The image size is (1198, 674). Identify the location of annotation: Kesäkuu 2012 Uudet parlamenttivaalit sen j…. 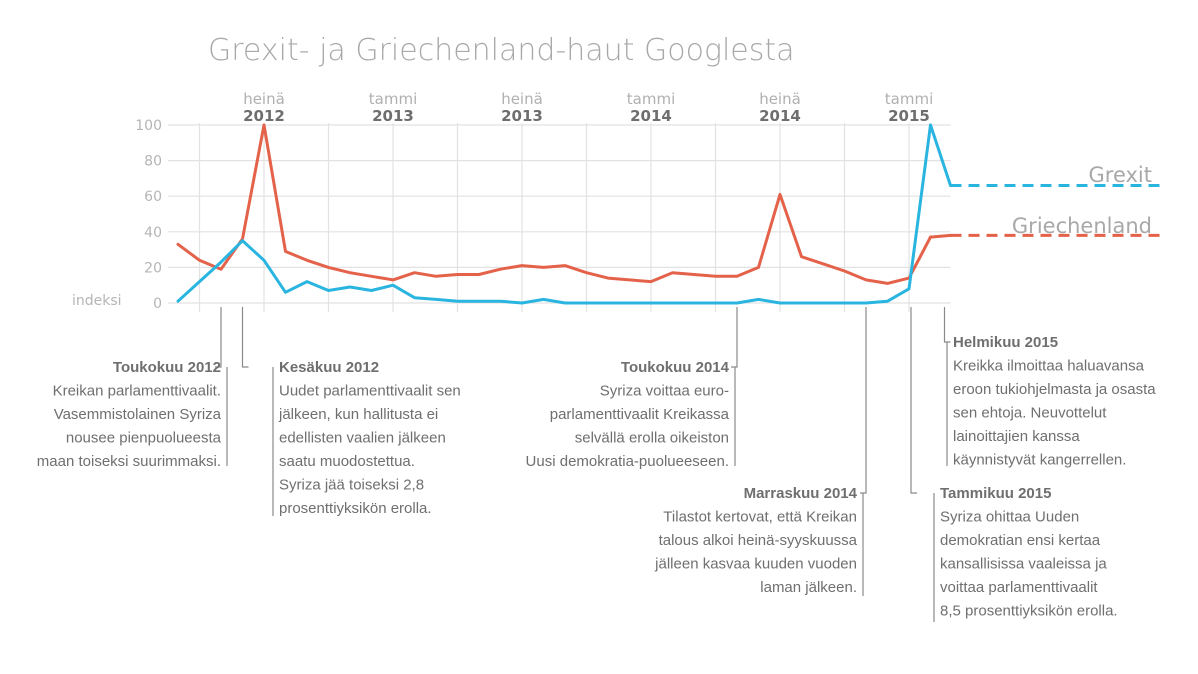
(351, 412).